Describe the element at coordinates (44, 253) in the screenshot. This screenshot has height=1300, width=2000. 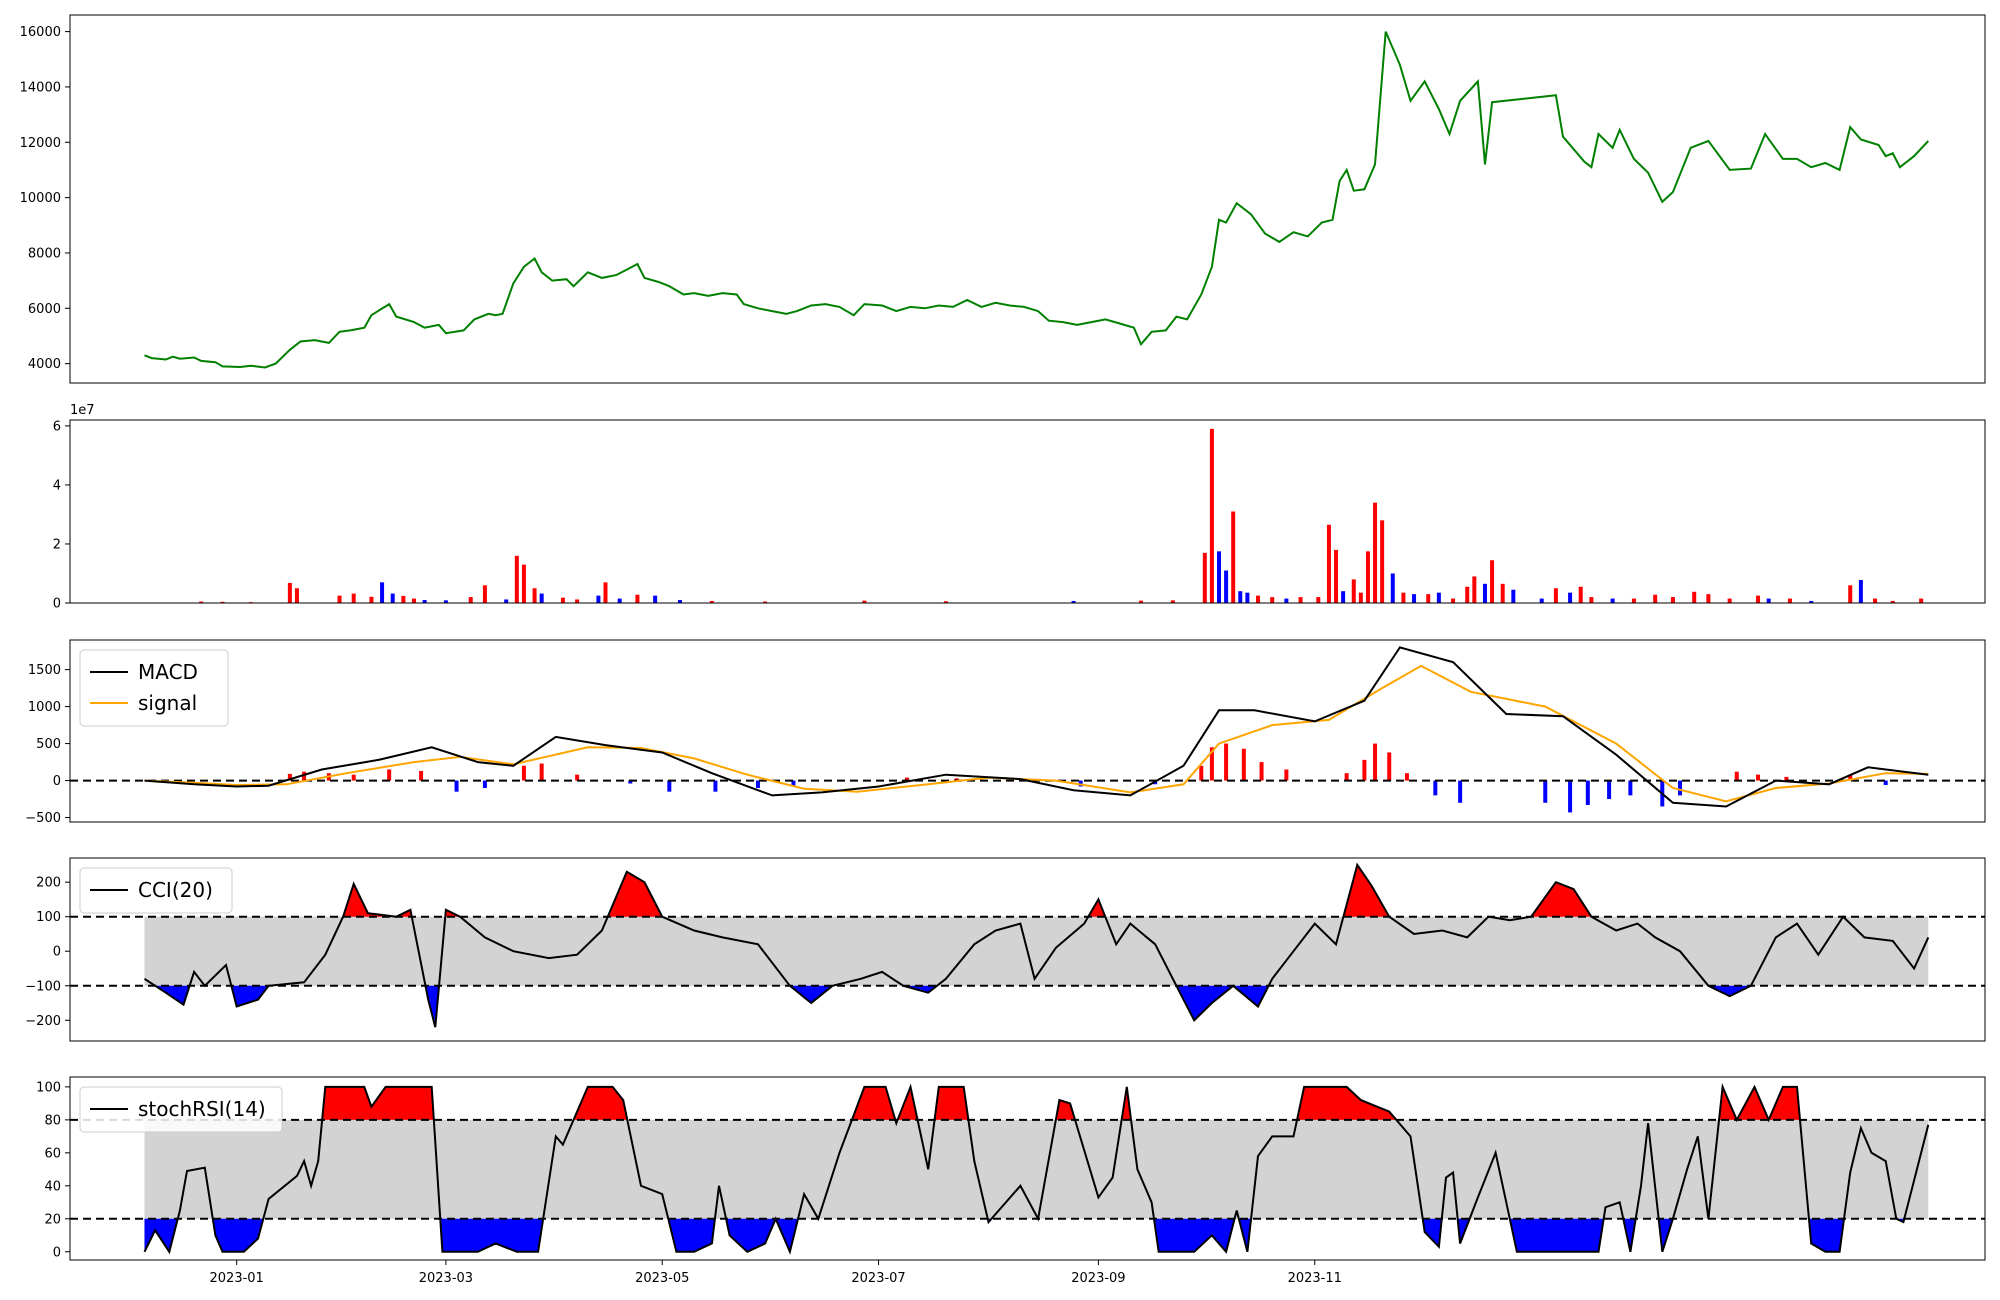
I see `y-tick-label: 8000` at that location.